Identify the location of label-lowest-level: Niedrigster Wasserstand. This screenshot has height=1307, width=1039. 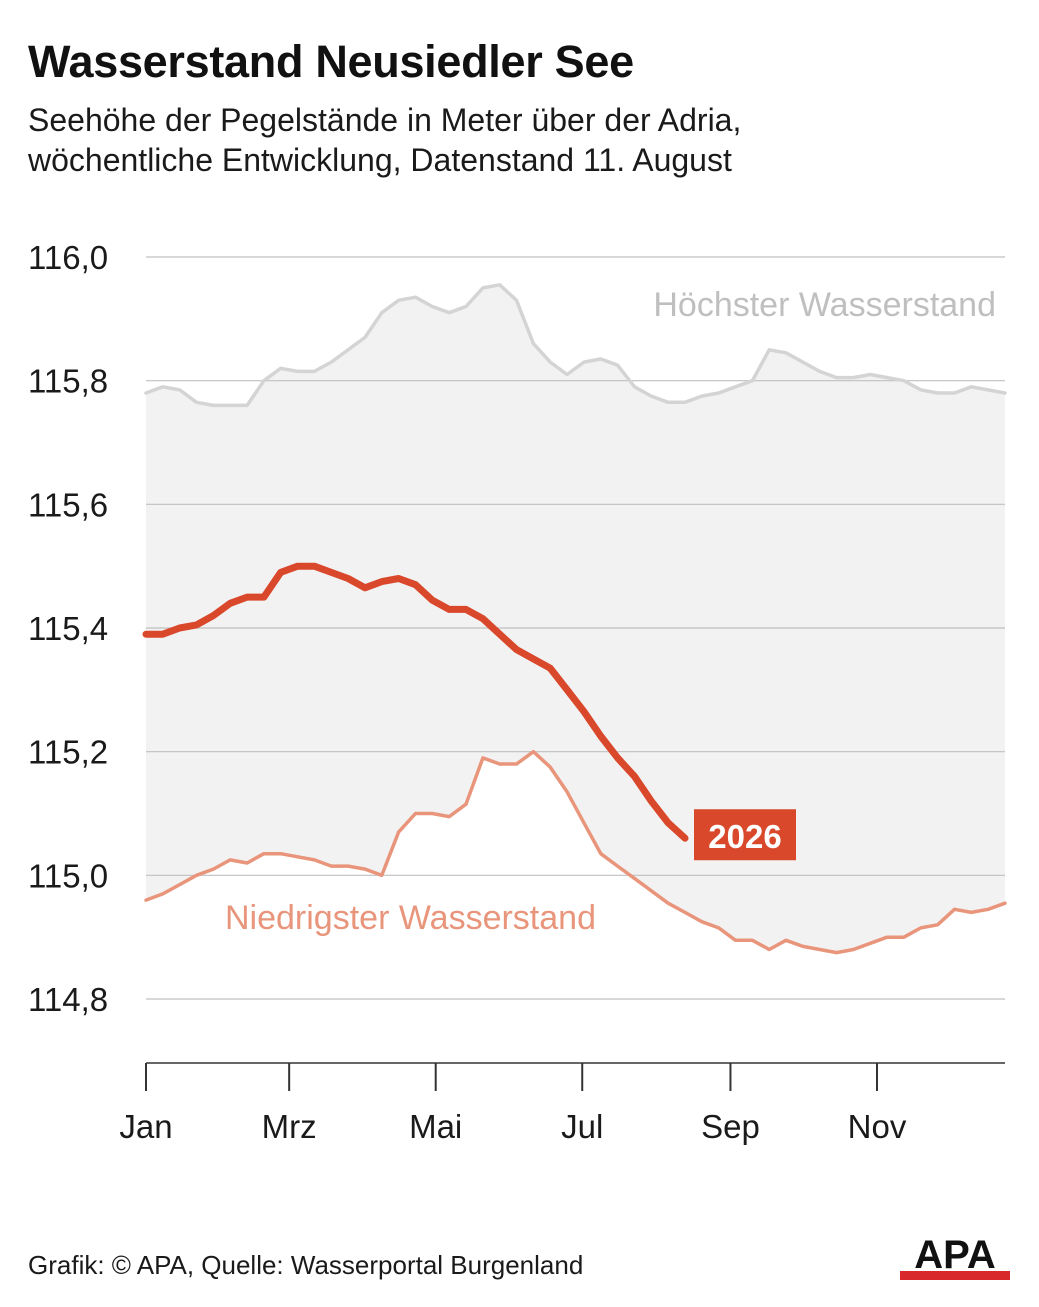
(410, 918).